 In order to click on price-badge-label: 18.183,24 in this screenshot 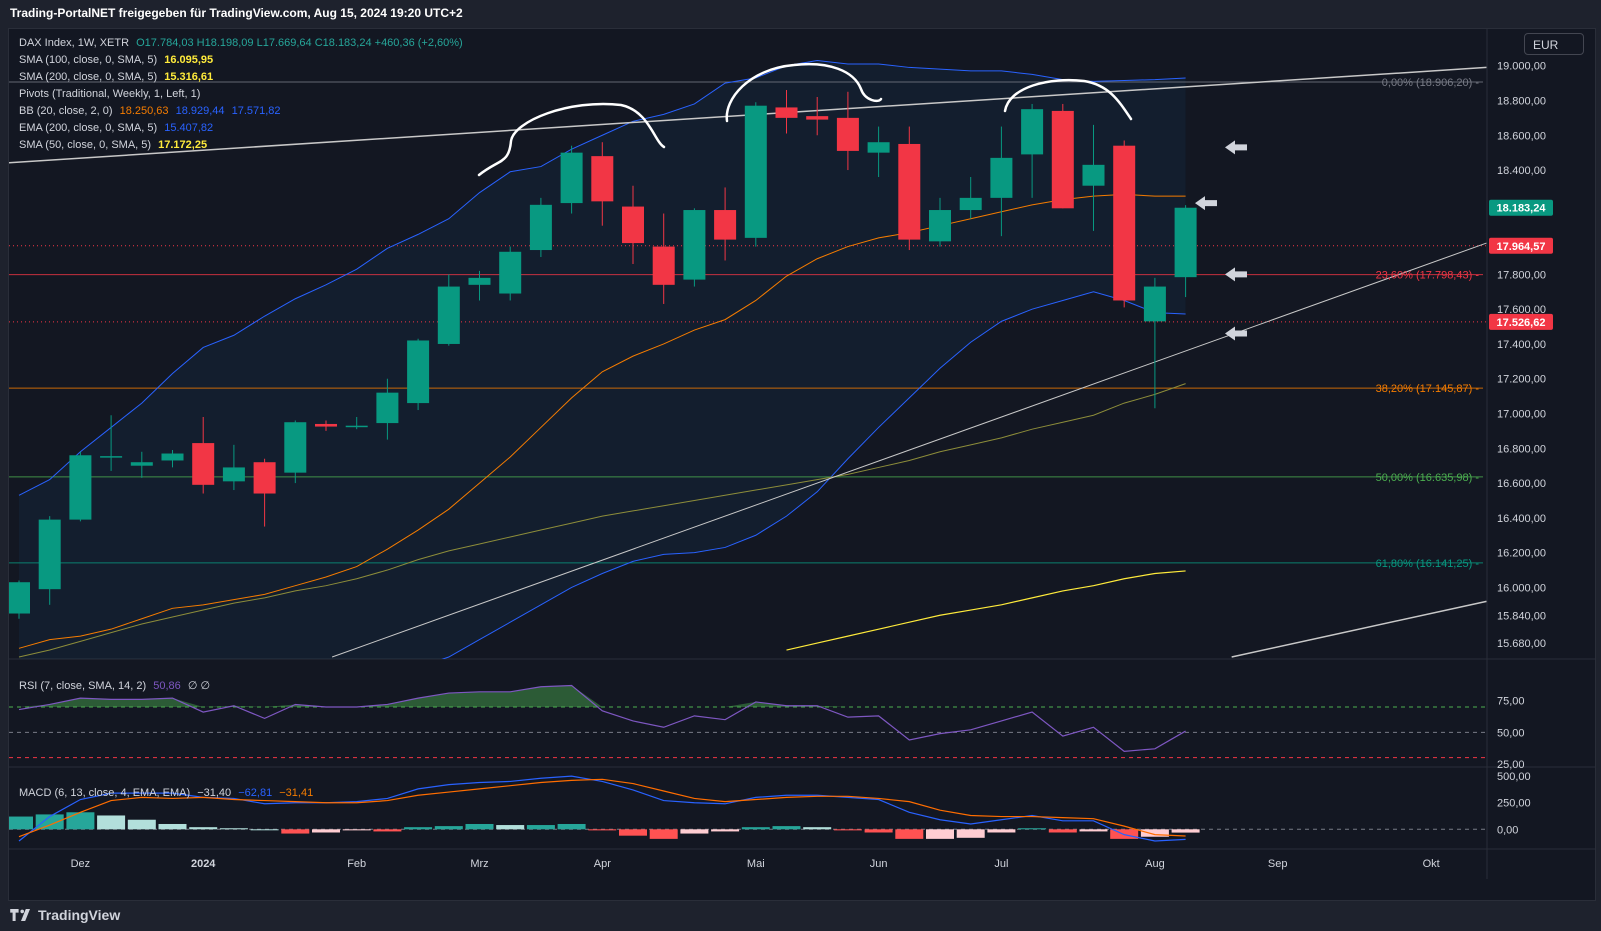, I will do `click(1522, 209)`.